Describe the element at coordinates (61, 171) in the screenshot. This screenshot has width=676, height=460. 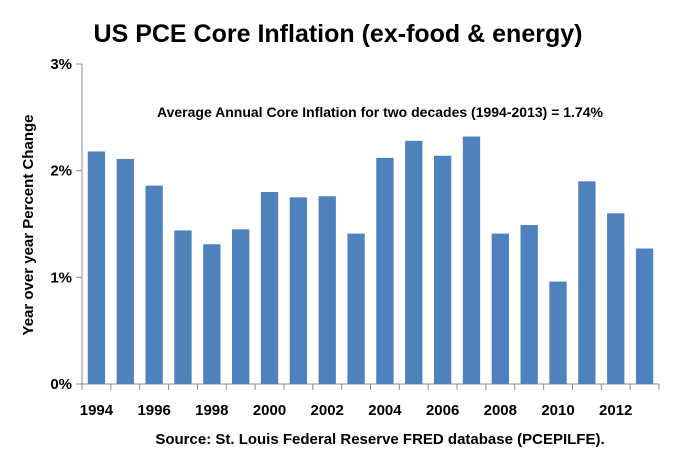
I see `y-tick-label: 2%` at that location.